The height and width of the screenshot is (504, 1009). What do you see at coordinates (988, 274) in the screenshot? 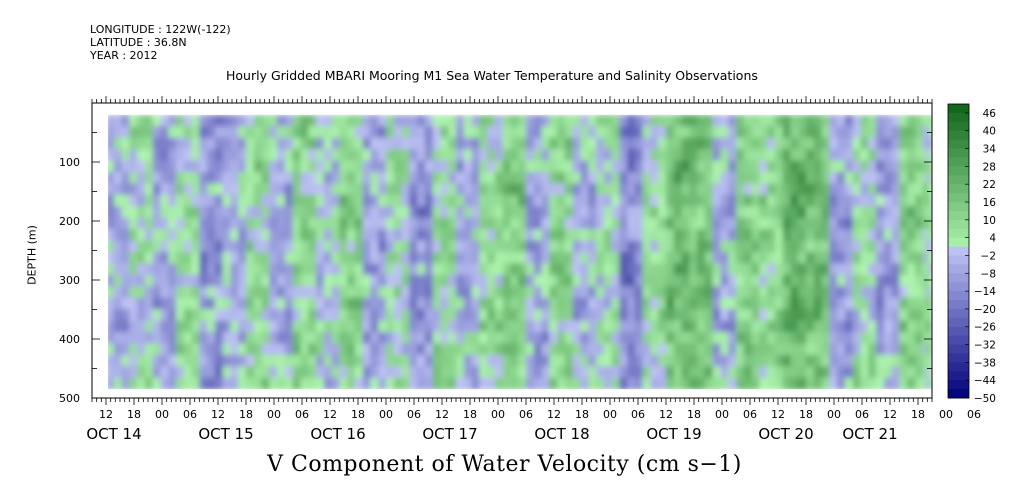
I see `colorbar-label: −8` at bounding box center [988, 274].